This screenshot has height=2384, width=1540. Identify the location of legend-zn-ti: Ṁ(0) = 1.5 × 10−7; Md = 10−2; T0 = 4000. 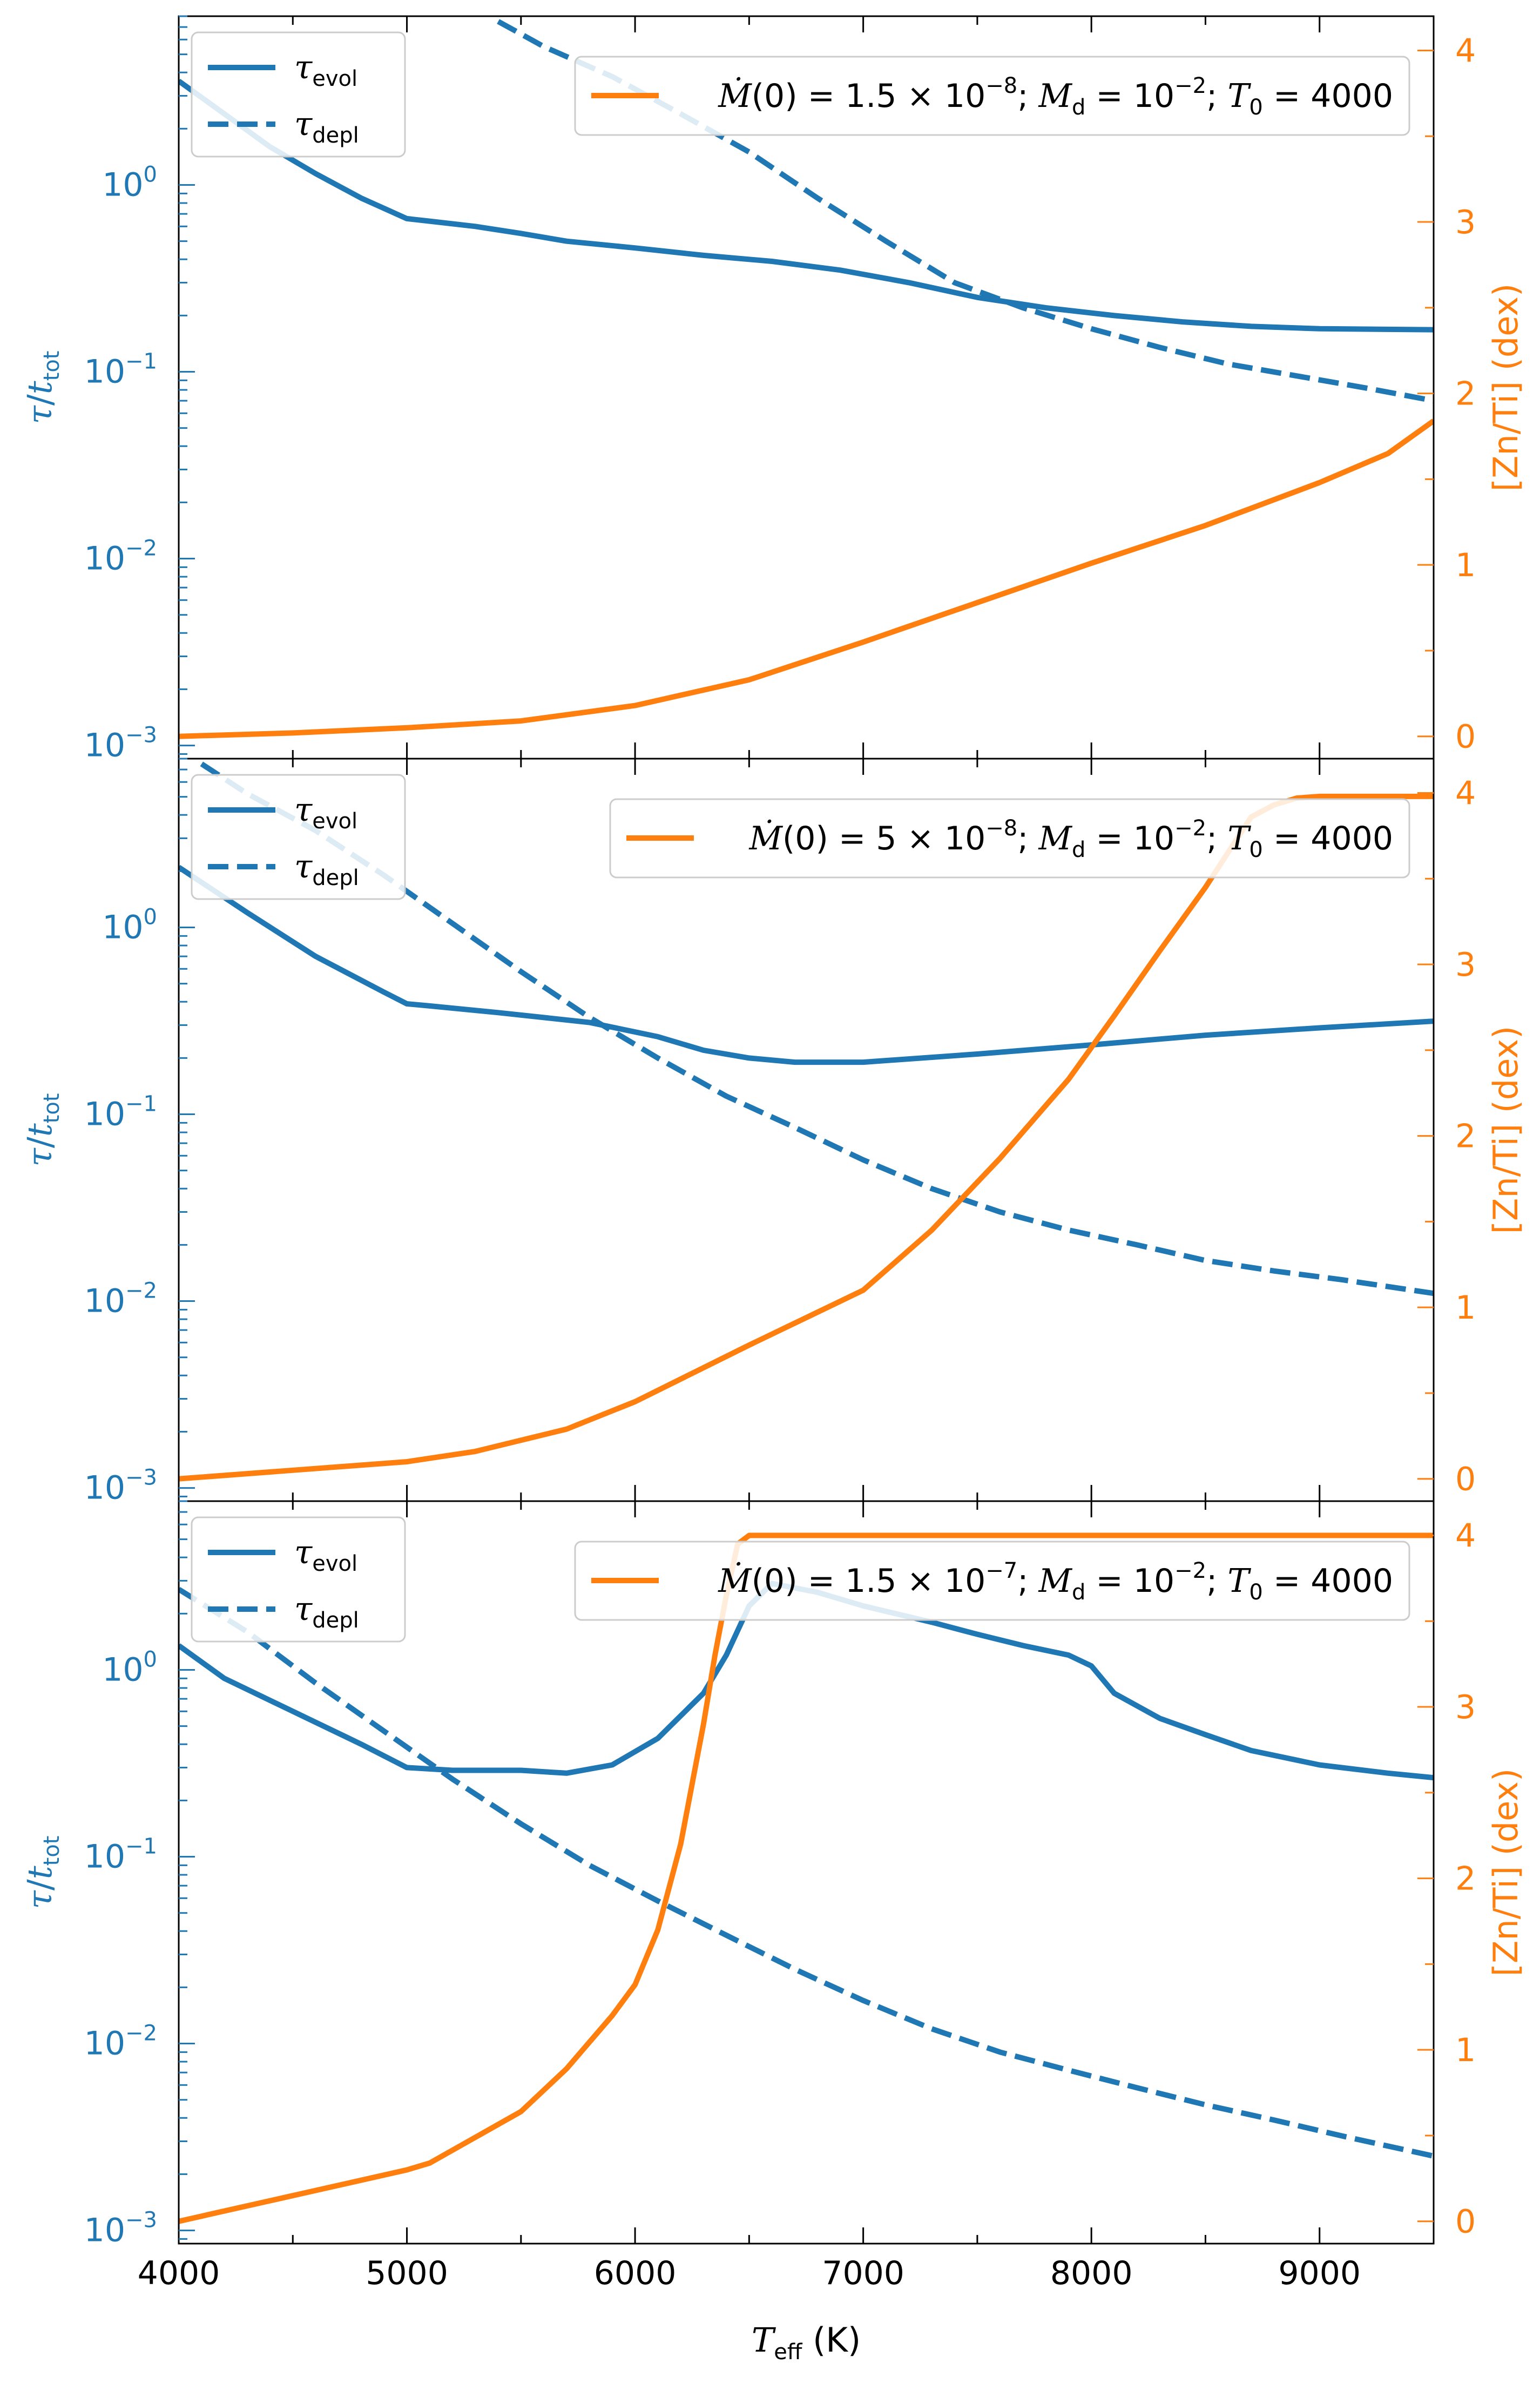
(992, 1581).